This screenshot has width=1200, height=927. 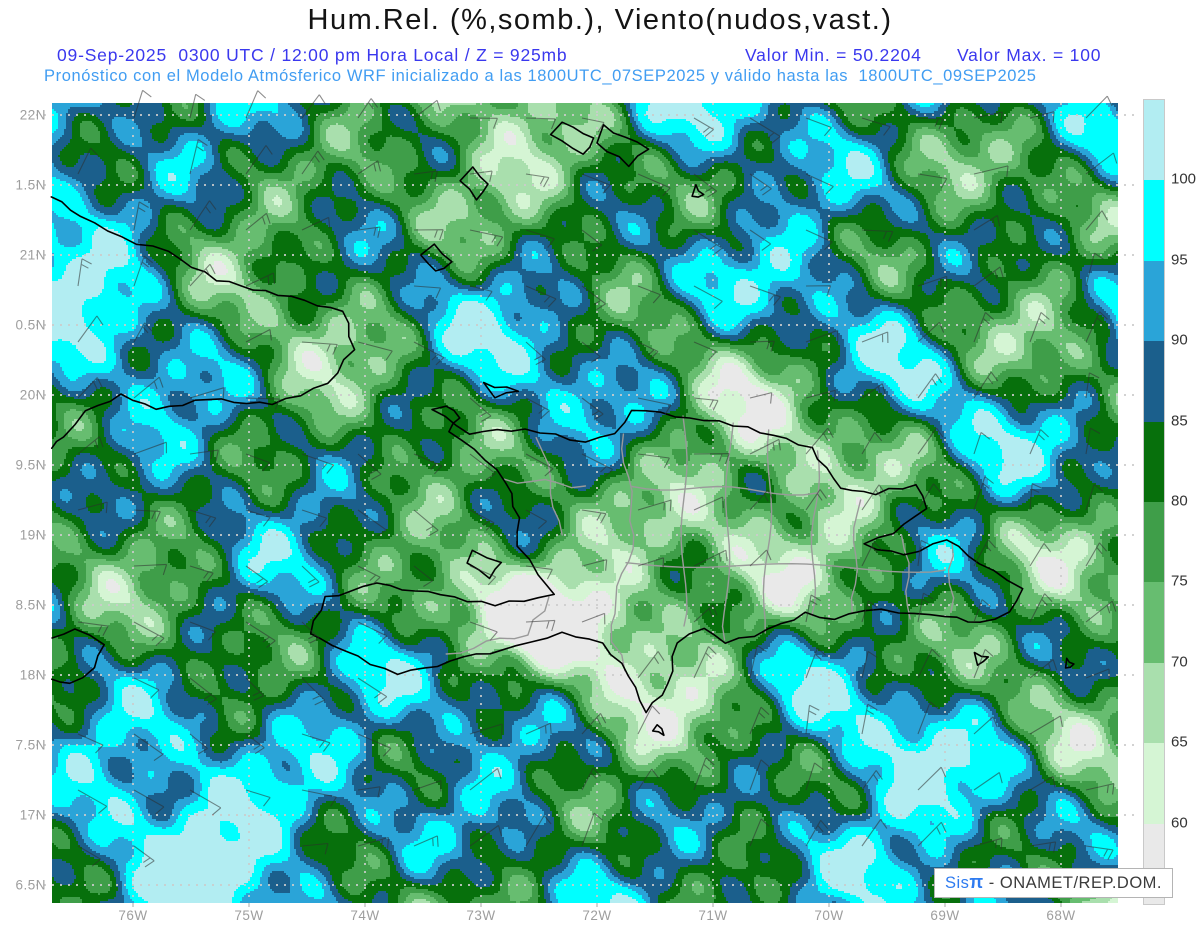 What do you see at coordinates (203, 322) in the screenshot?
I see `coastline-cuba-southeast` at bounding box center [203, 322].